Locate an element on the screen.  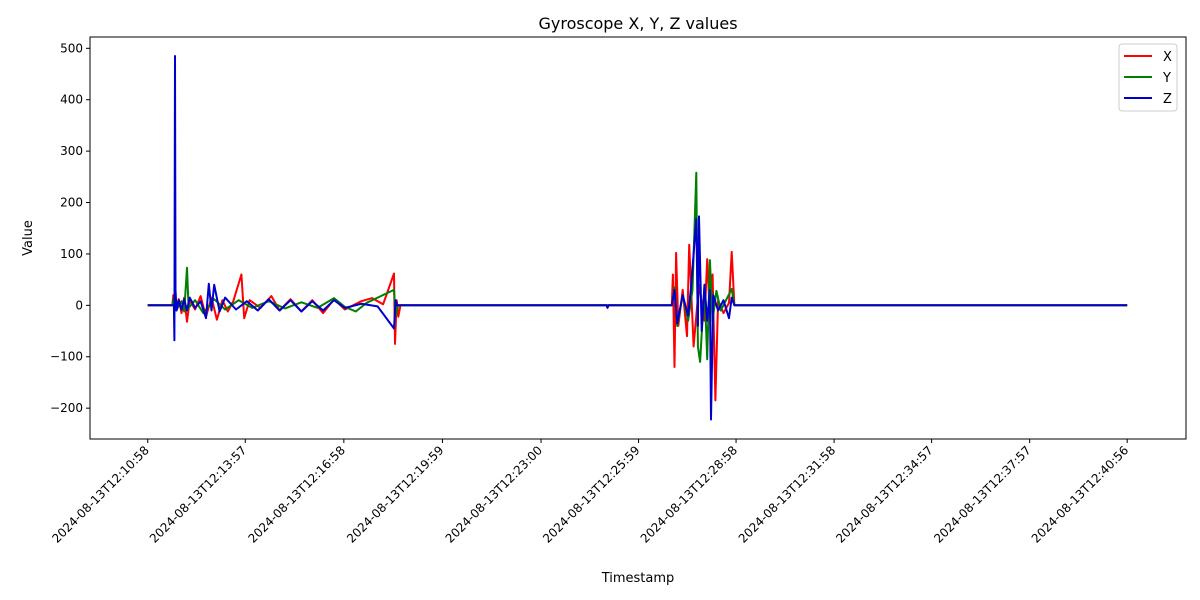
y-tick-label: 0 is located at coordinates (79, 305).